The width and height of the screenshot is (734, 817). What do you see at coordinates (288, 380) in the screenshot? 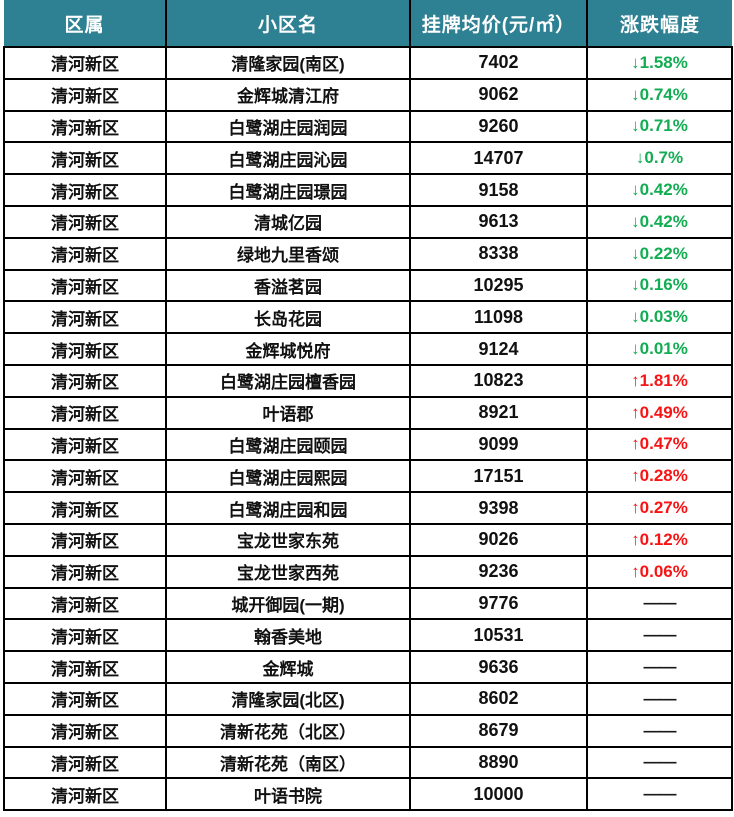
I see `community-name-cell: 白鹭湖庄园檀香园` at bounding box center [288, 380].